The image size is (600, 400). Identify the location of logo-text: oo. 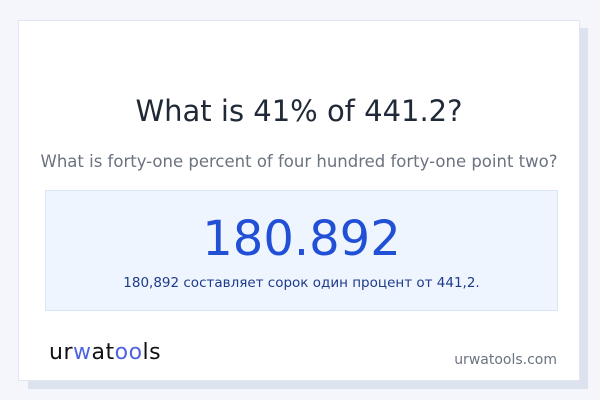
(128, 352).